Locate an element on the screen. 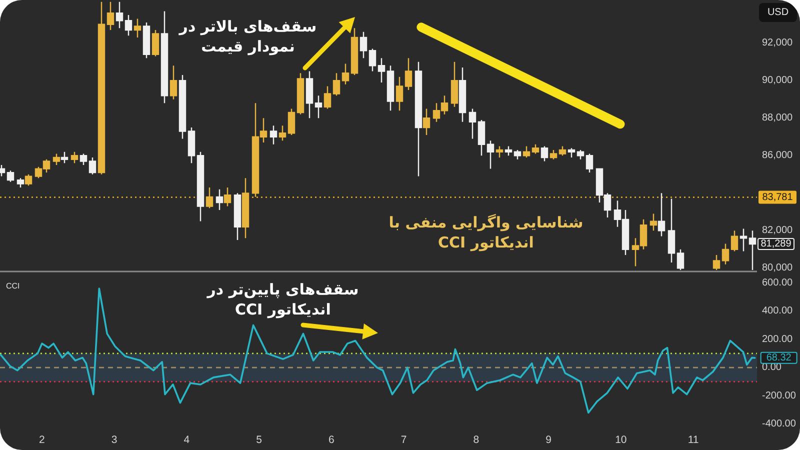  annotation: 68.32 is located at coordinates (779, 358).